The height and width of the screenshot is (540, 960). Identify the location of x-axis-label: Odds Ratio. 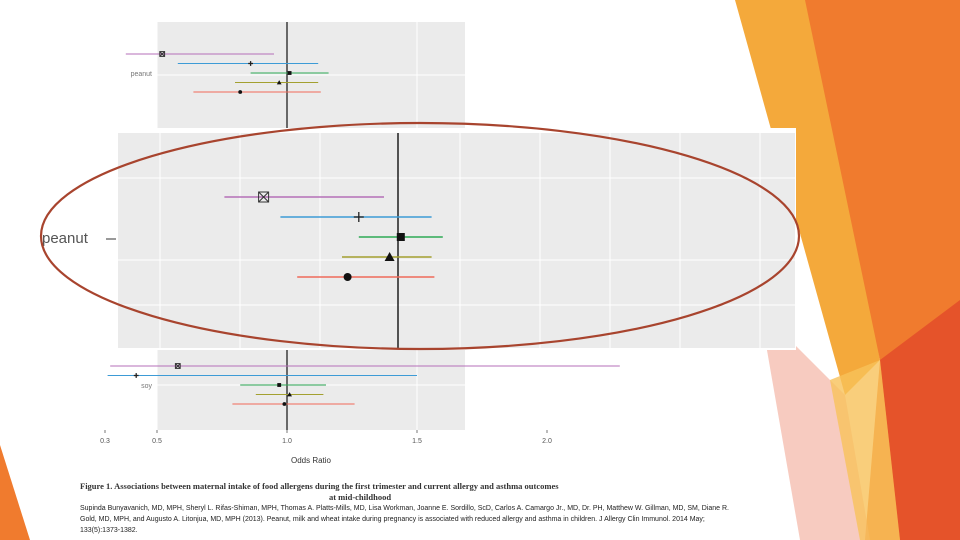
(311, 460).